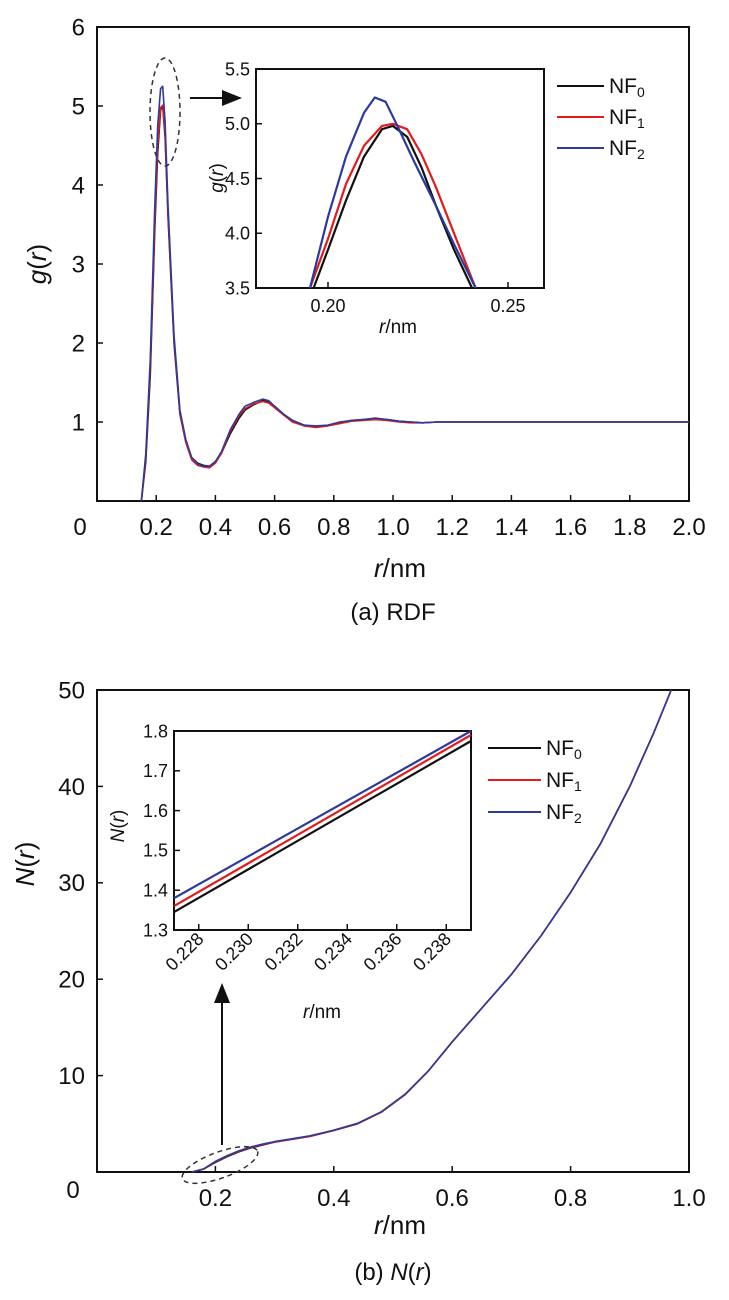  I want to click on panel-b-region-highlight, so click(220, 1165).